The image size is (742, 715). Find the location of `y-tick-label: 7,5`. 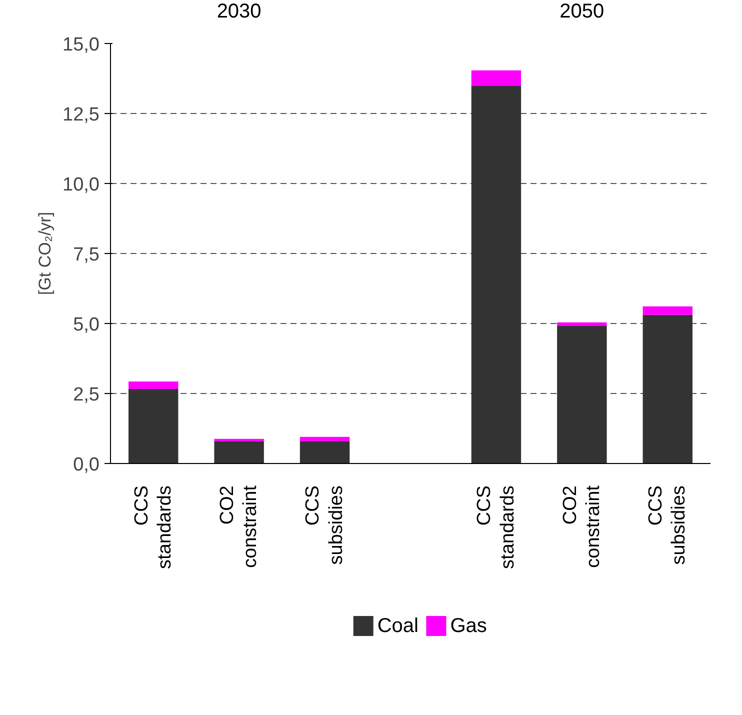

y-tick-label: 7,5 is located at coordinates (86, 255).